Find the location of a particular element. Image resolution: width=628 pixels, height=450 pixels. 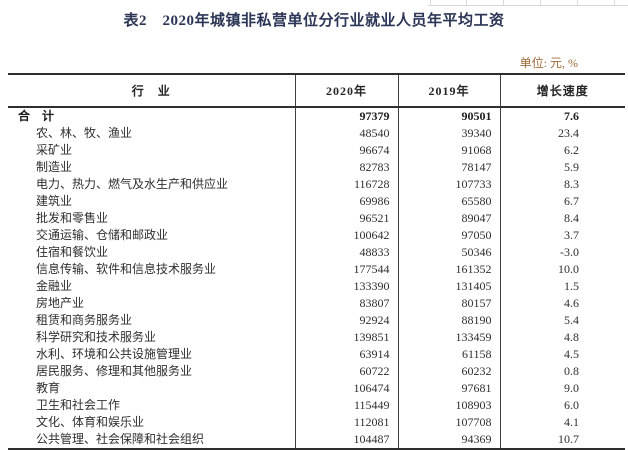

industry-cell: 教育 is located at coordinates (48, 388).